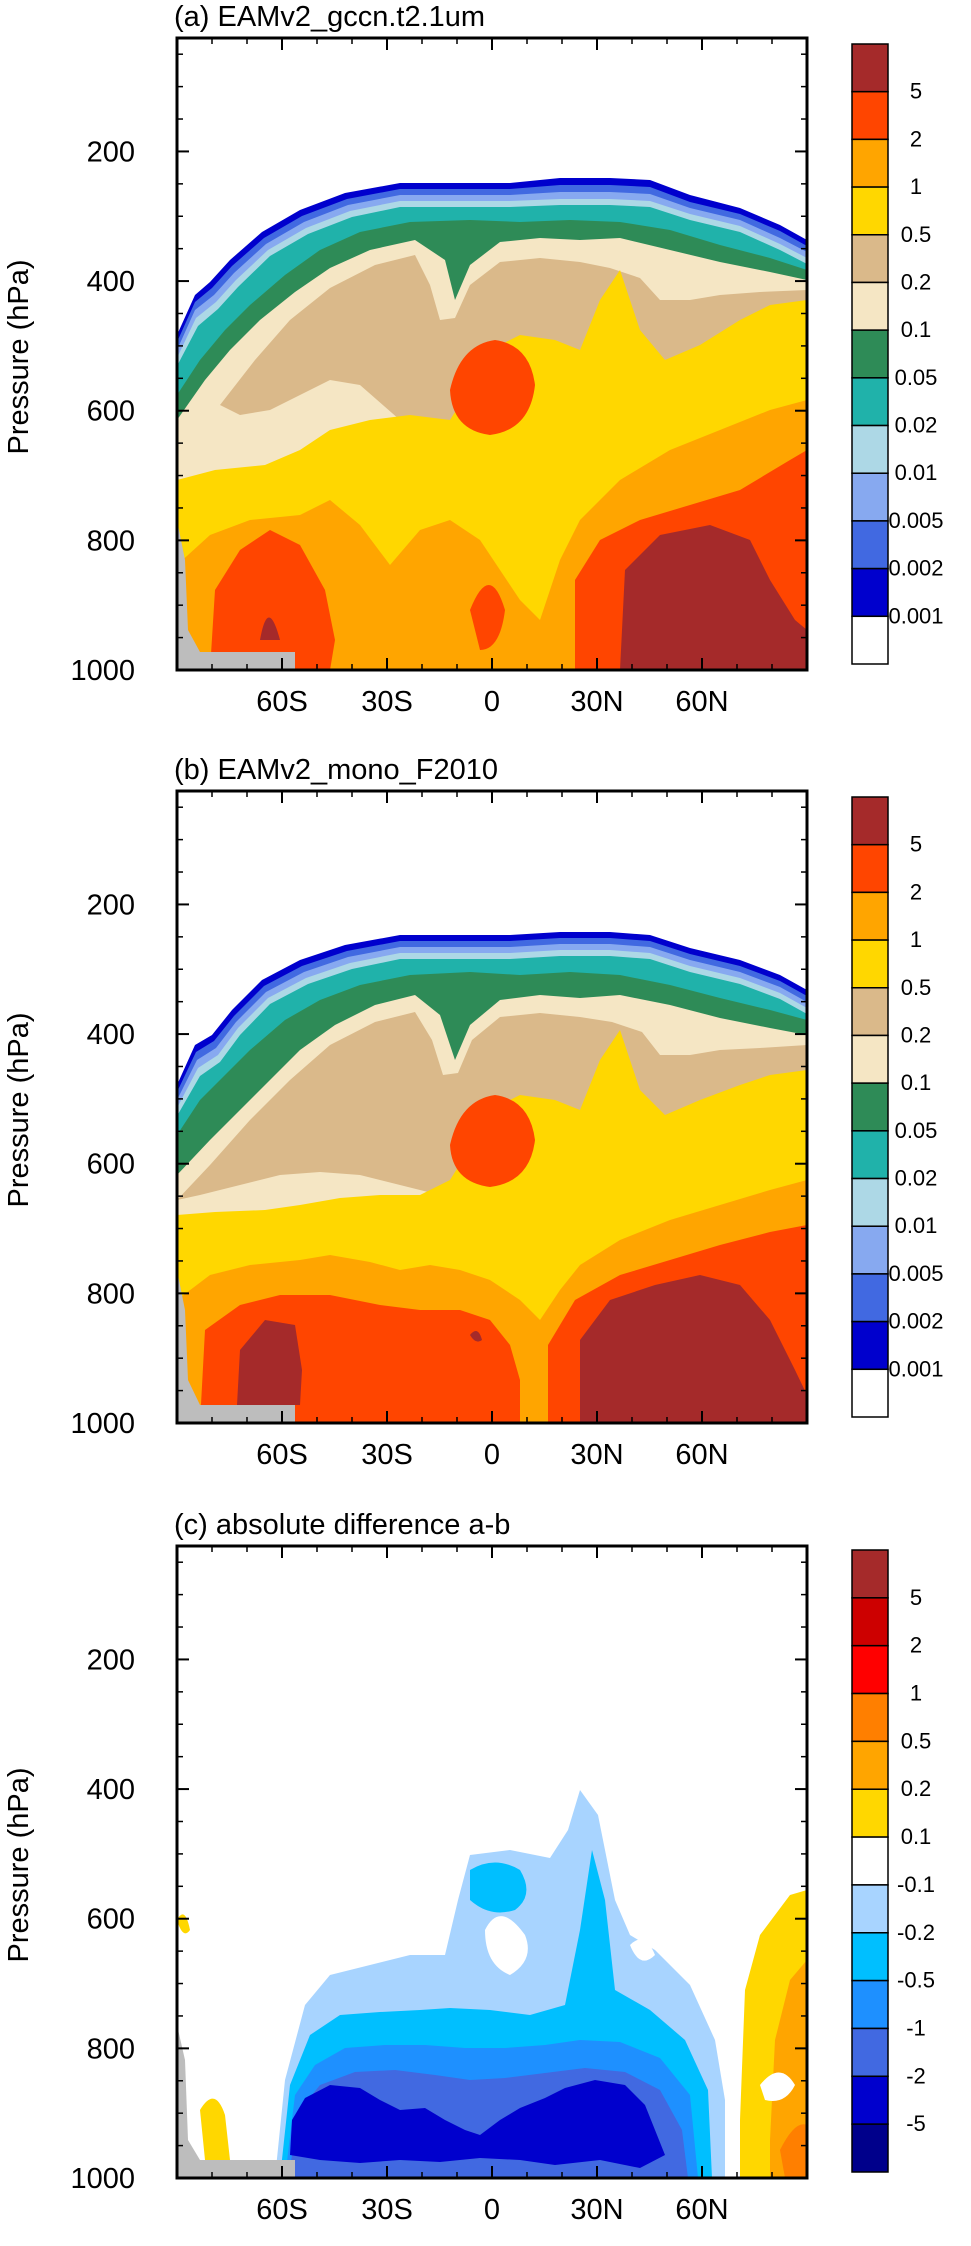  What do you see at coordinates (236, 1346) in the screenshot?
I see `b-terrain` at bounding box center [236, 1346].